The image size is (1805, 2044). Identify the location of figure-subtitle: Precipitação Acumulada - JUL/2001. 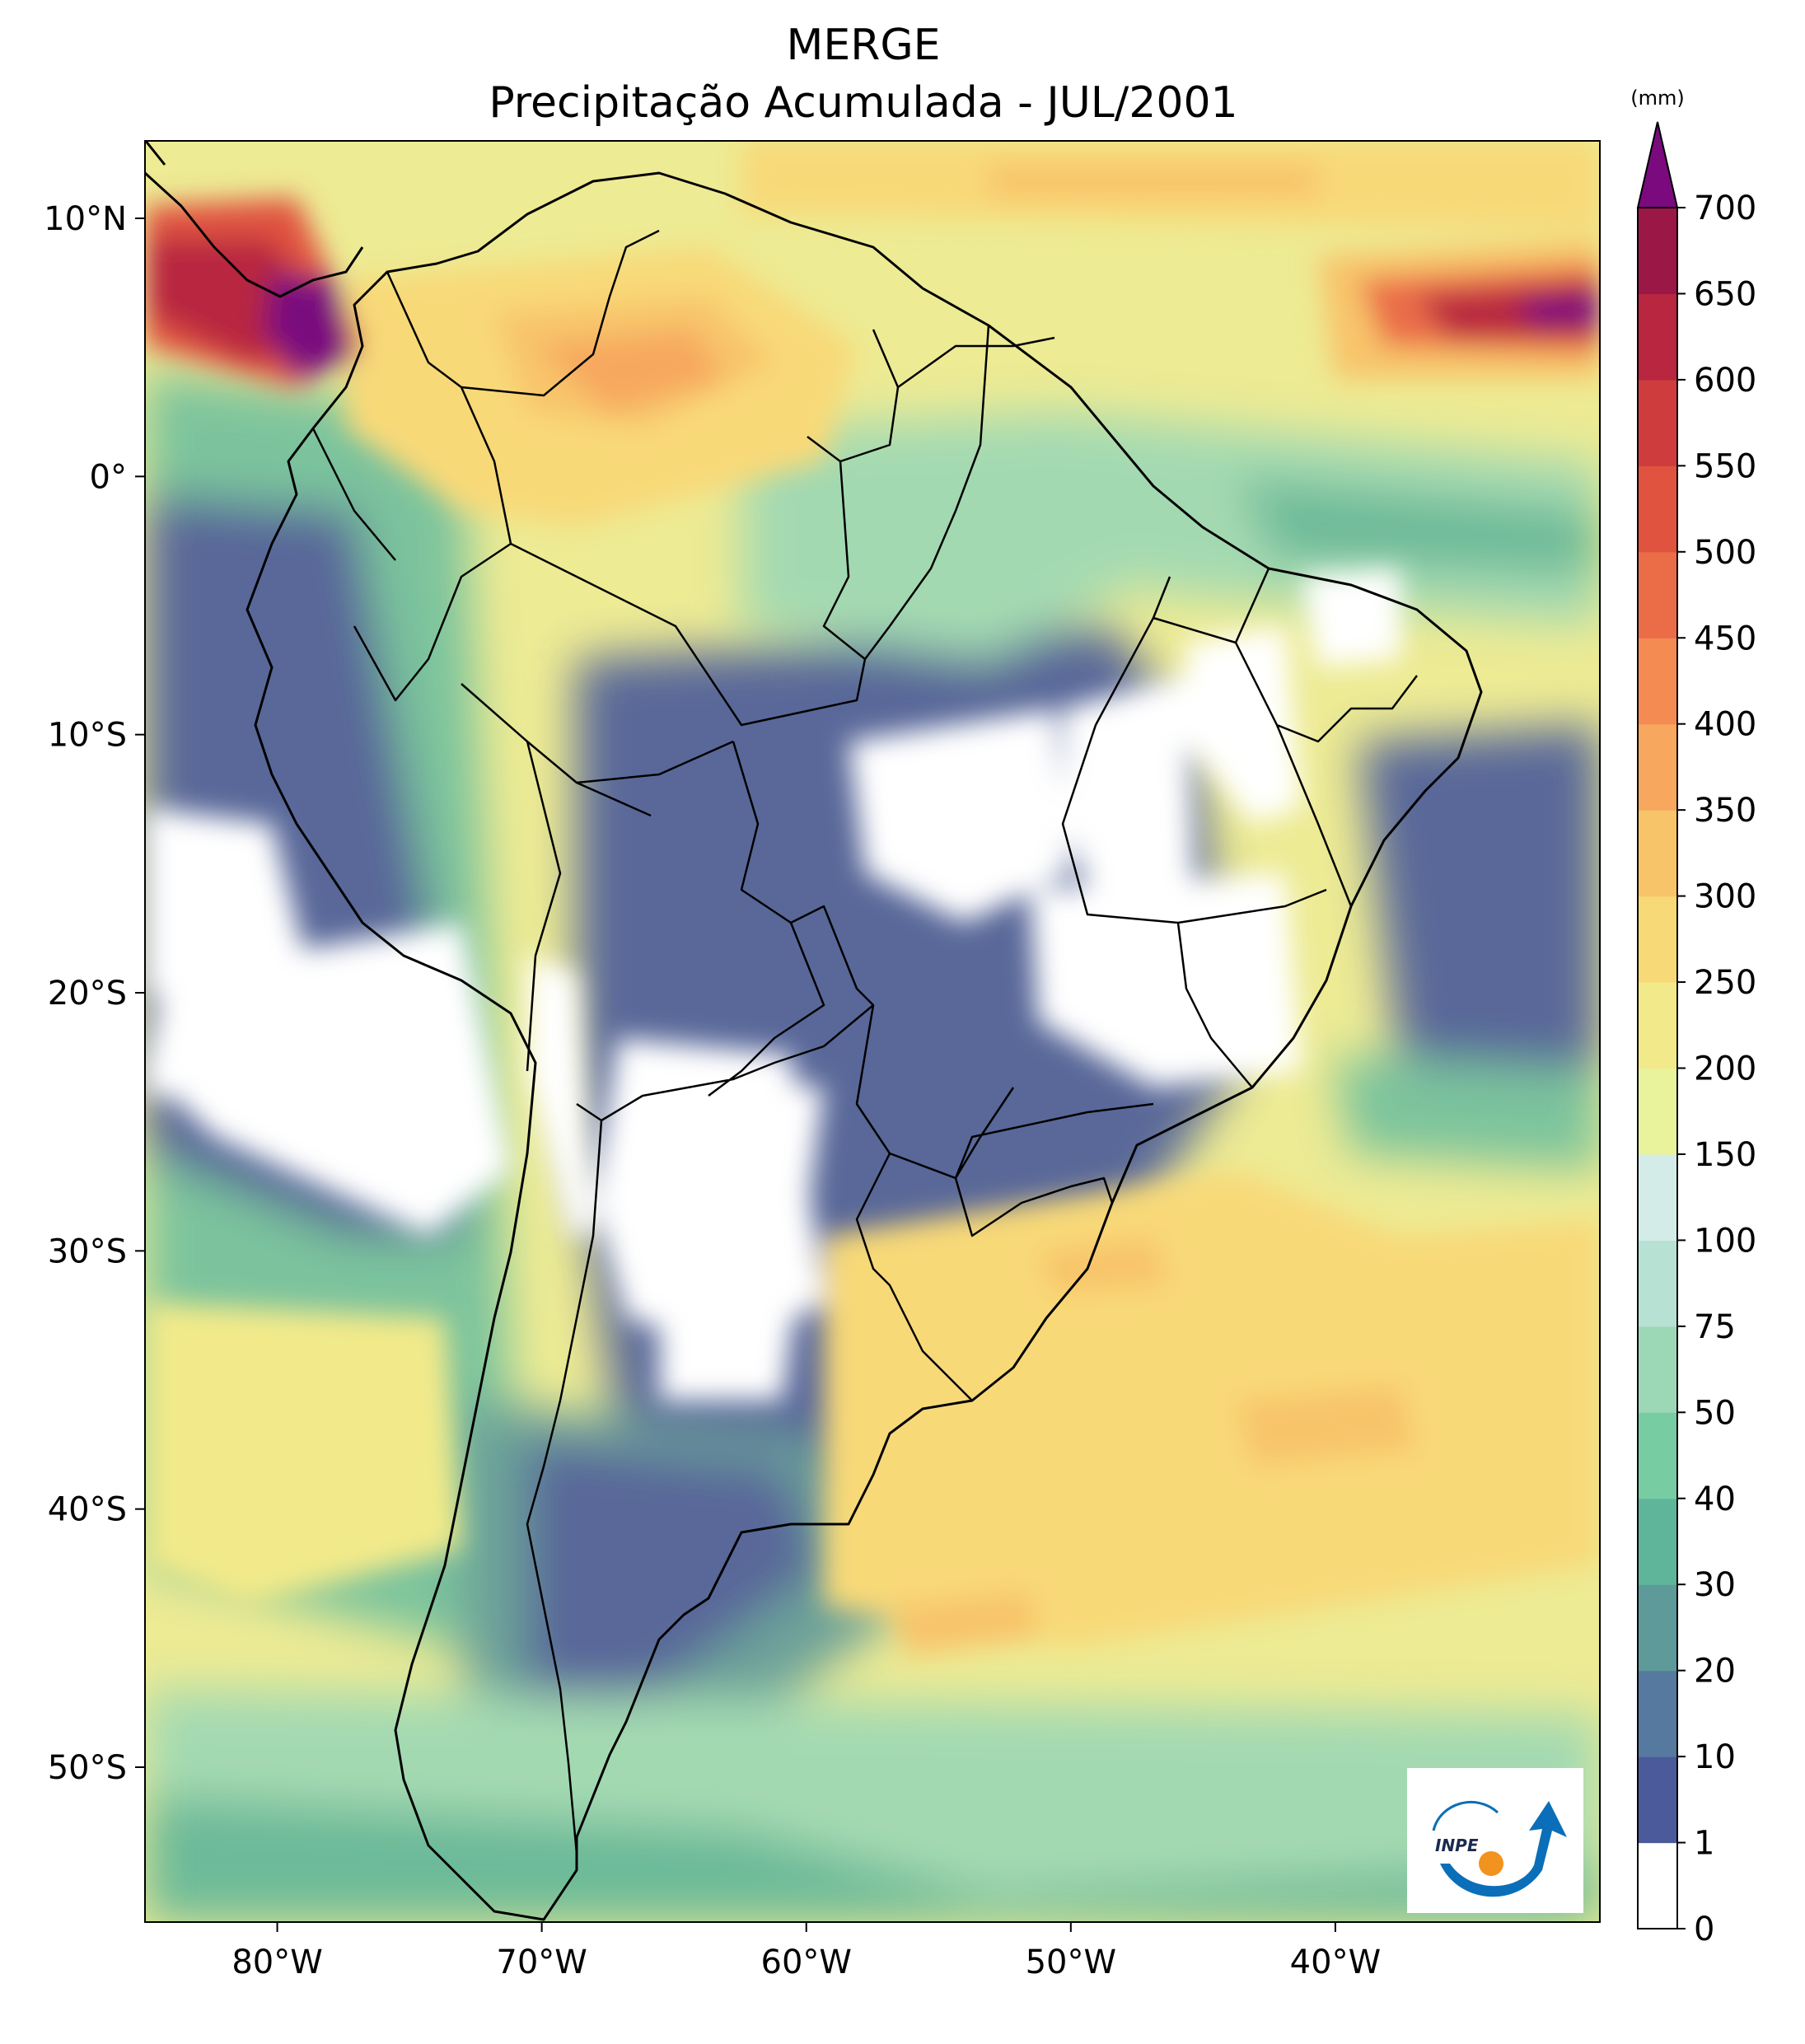
(863, 103).